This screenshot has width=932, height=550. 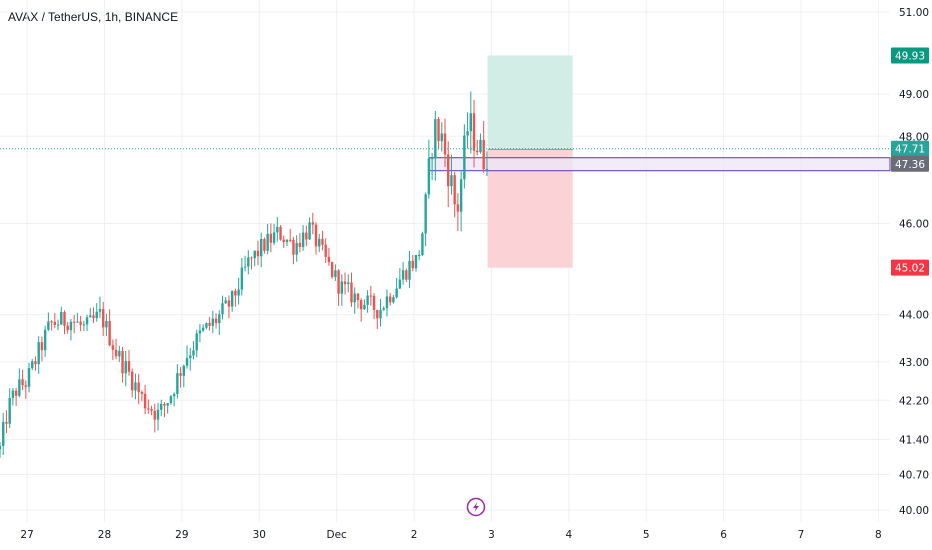 I want to click on stop-price-badge-bg, so click(x=910, y=267).